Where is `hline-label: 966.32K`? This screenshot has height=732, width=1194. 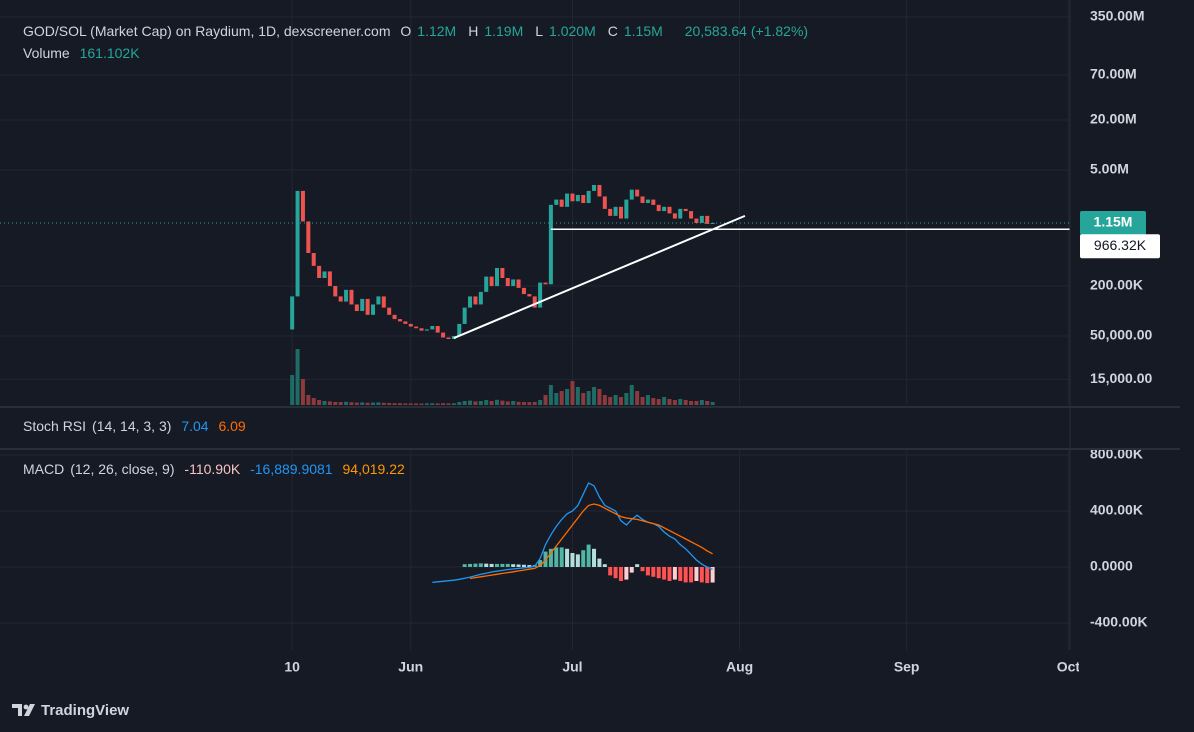 hline-label: 966.32K is located at coordinates (1120, 245).